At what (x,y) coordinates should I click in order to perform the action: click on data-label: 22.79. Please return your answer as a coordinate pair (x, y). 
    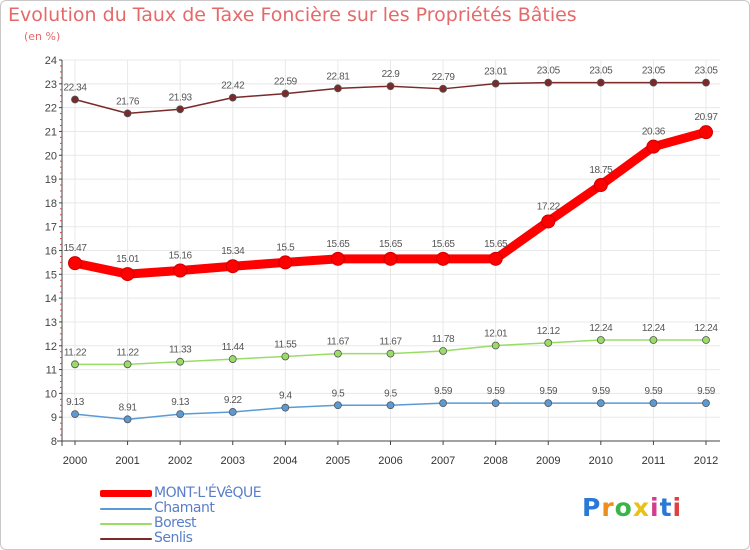
    Looking at the image, I should click on (444, 77).